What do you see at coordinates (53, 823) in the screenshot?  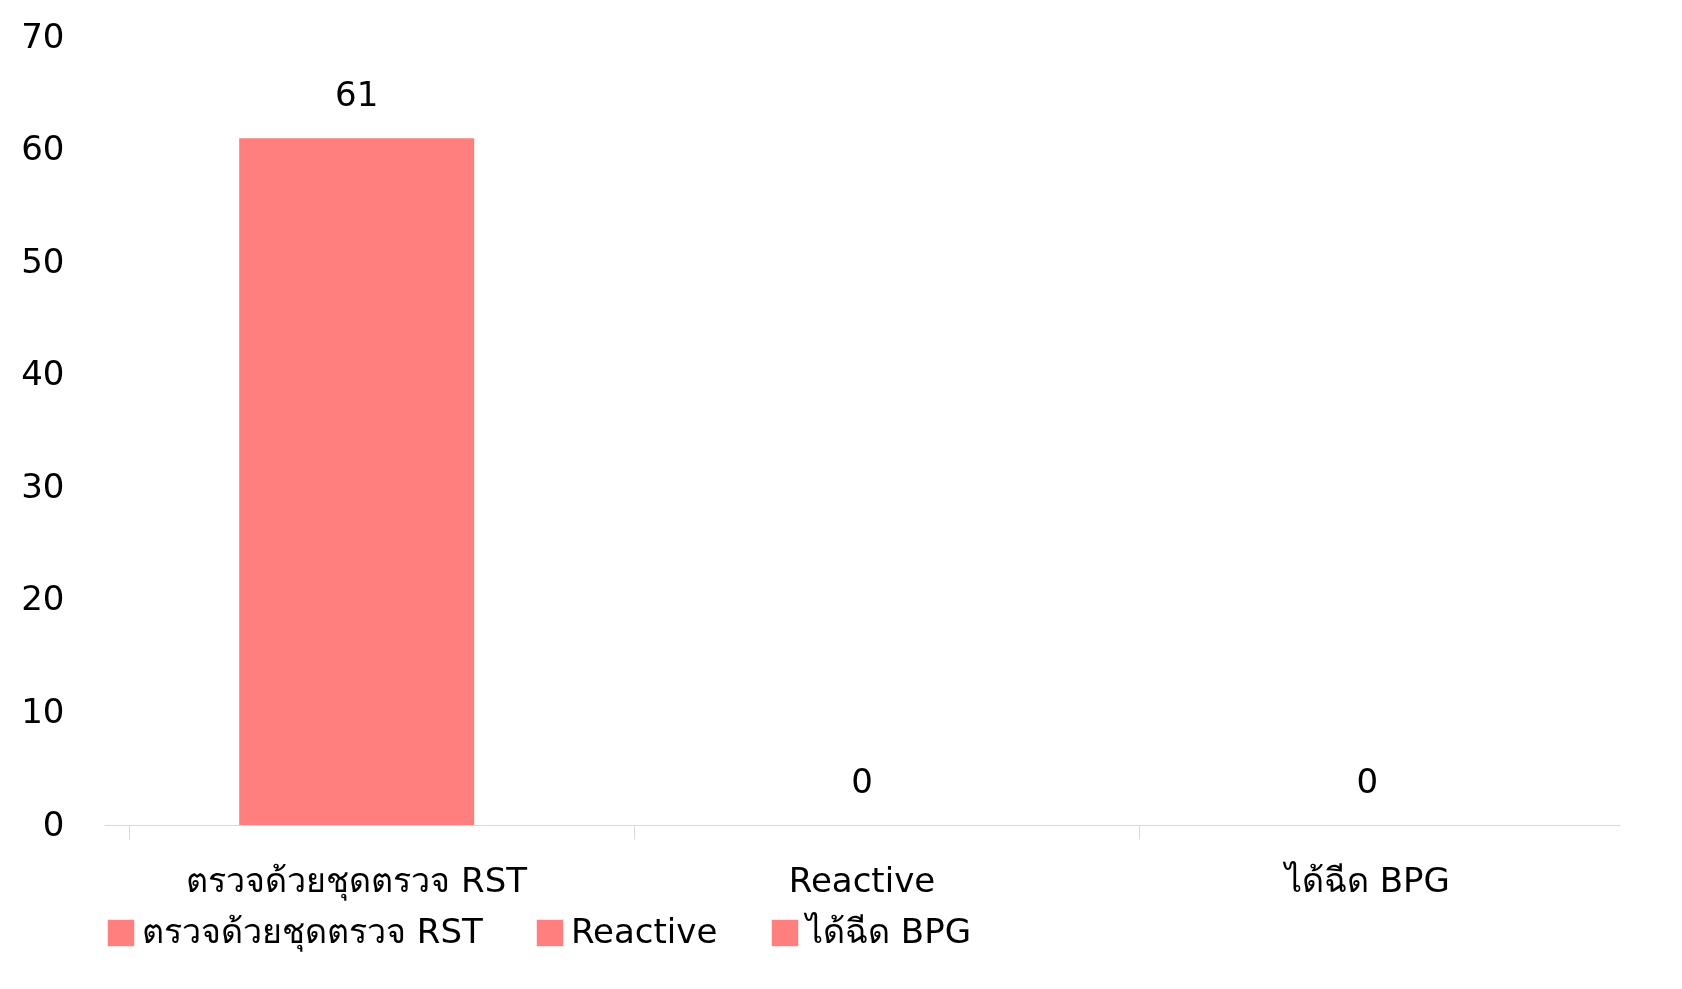 I see `y-tick-label: 0` at bounding box center [53, 823].